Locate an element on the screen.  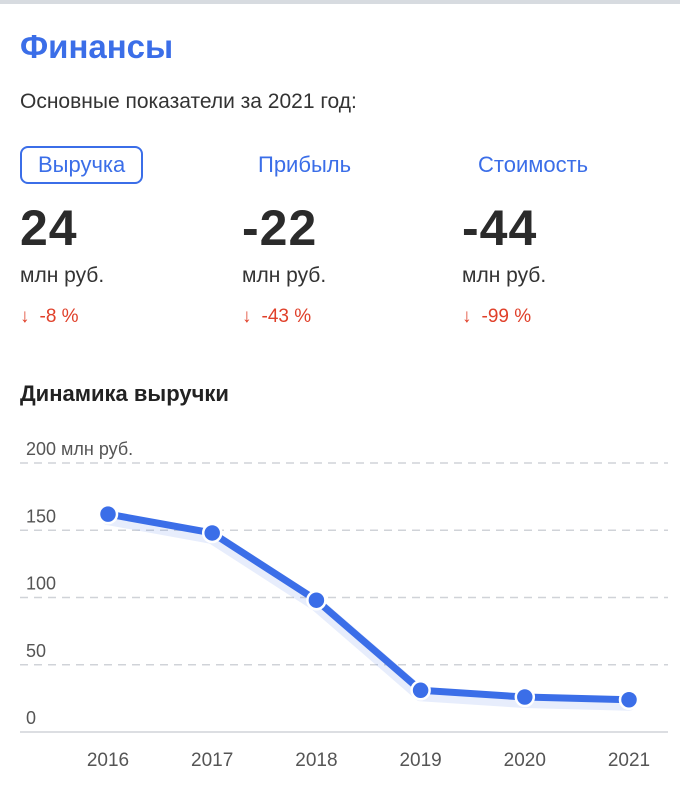
x-tick-label: 2018 is located at coordinates (316, 760).